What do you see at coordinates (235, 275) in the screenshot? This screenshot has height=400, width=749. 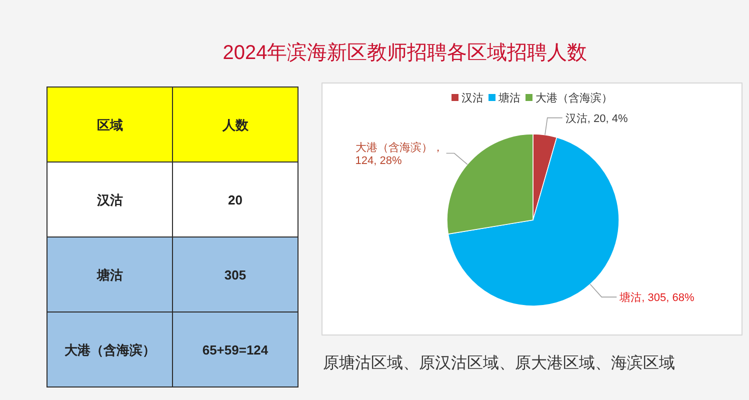 I see `text: 305` at bounding box center [235, 275].